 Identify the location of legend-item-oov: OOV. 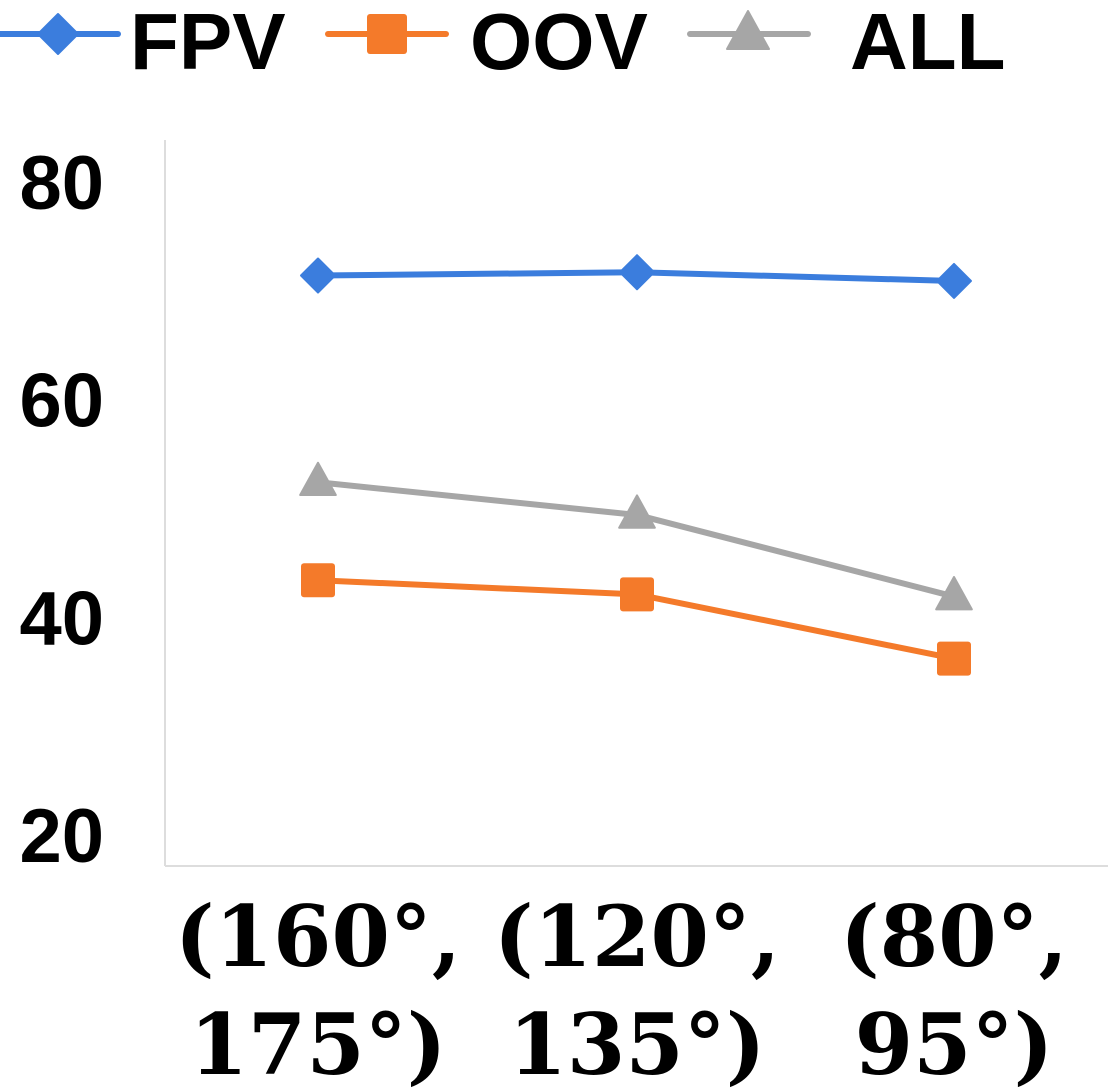
(486, 43).